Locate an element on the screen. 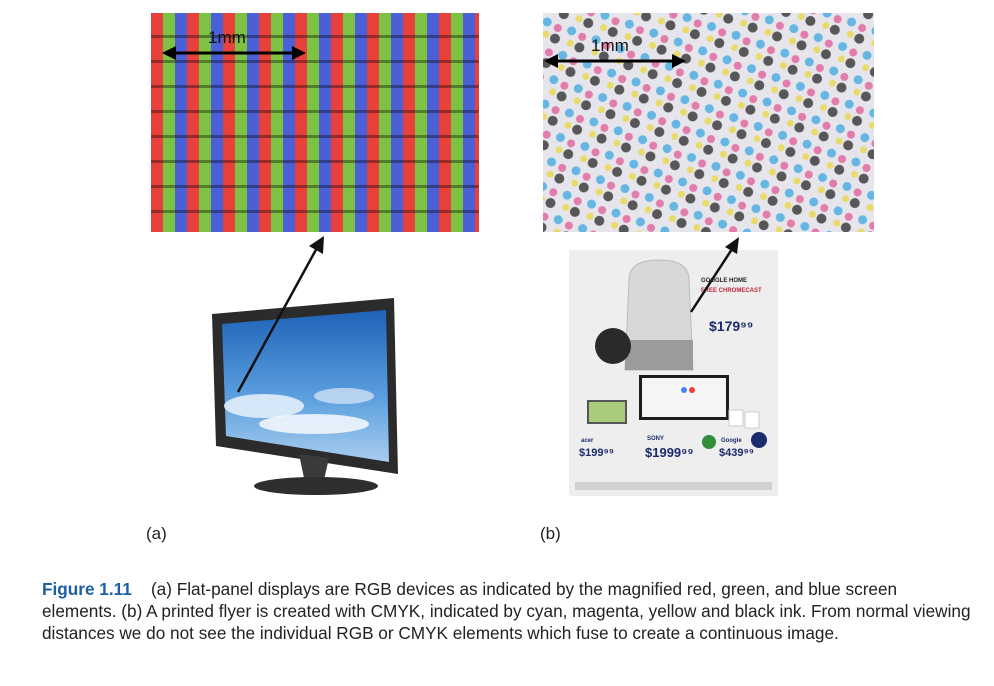  pointer-arrow-a is located at coordinates (280, 314).